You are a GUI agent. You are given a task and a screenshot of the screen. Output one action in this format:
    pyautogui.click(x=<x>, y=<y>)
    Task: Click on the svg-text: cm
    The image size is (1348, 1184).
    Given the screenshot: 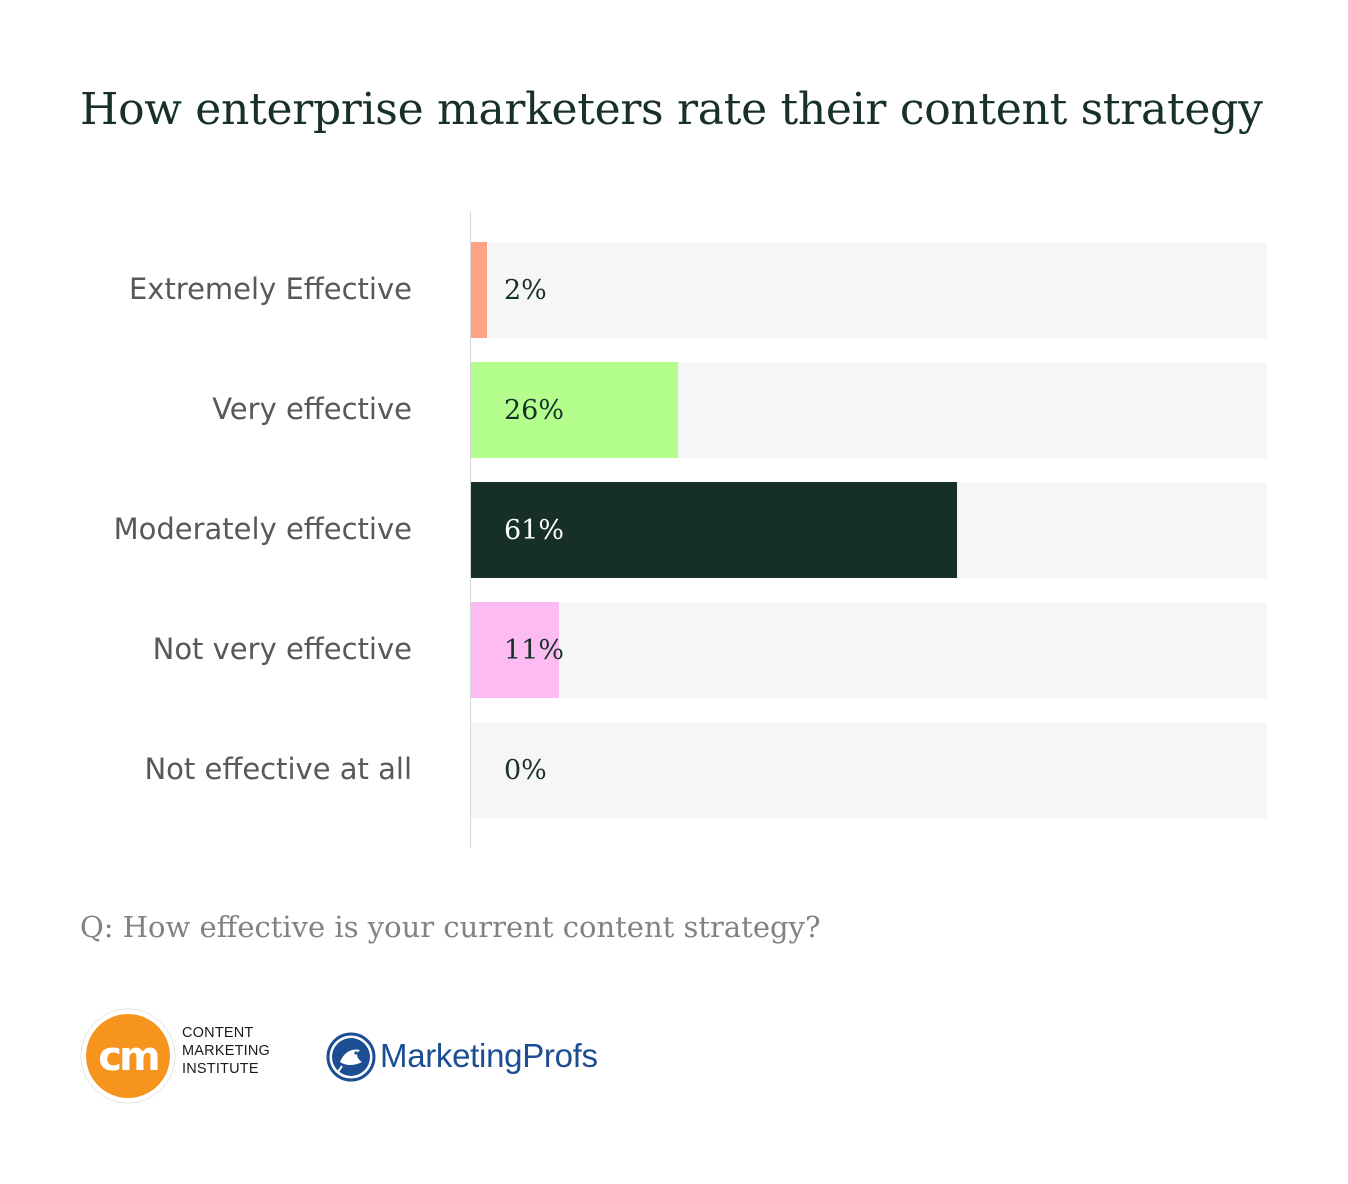 What is the action you would take?
    pyautogui.click(x=128, y=1057)
    